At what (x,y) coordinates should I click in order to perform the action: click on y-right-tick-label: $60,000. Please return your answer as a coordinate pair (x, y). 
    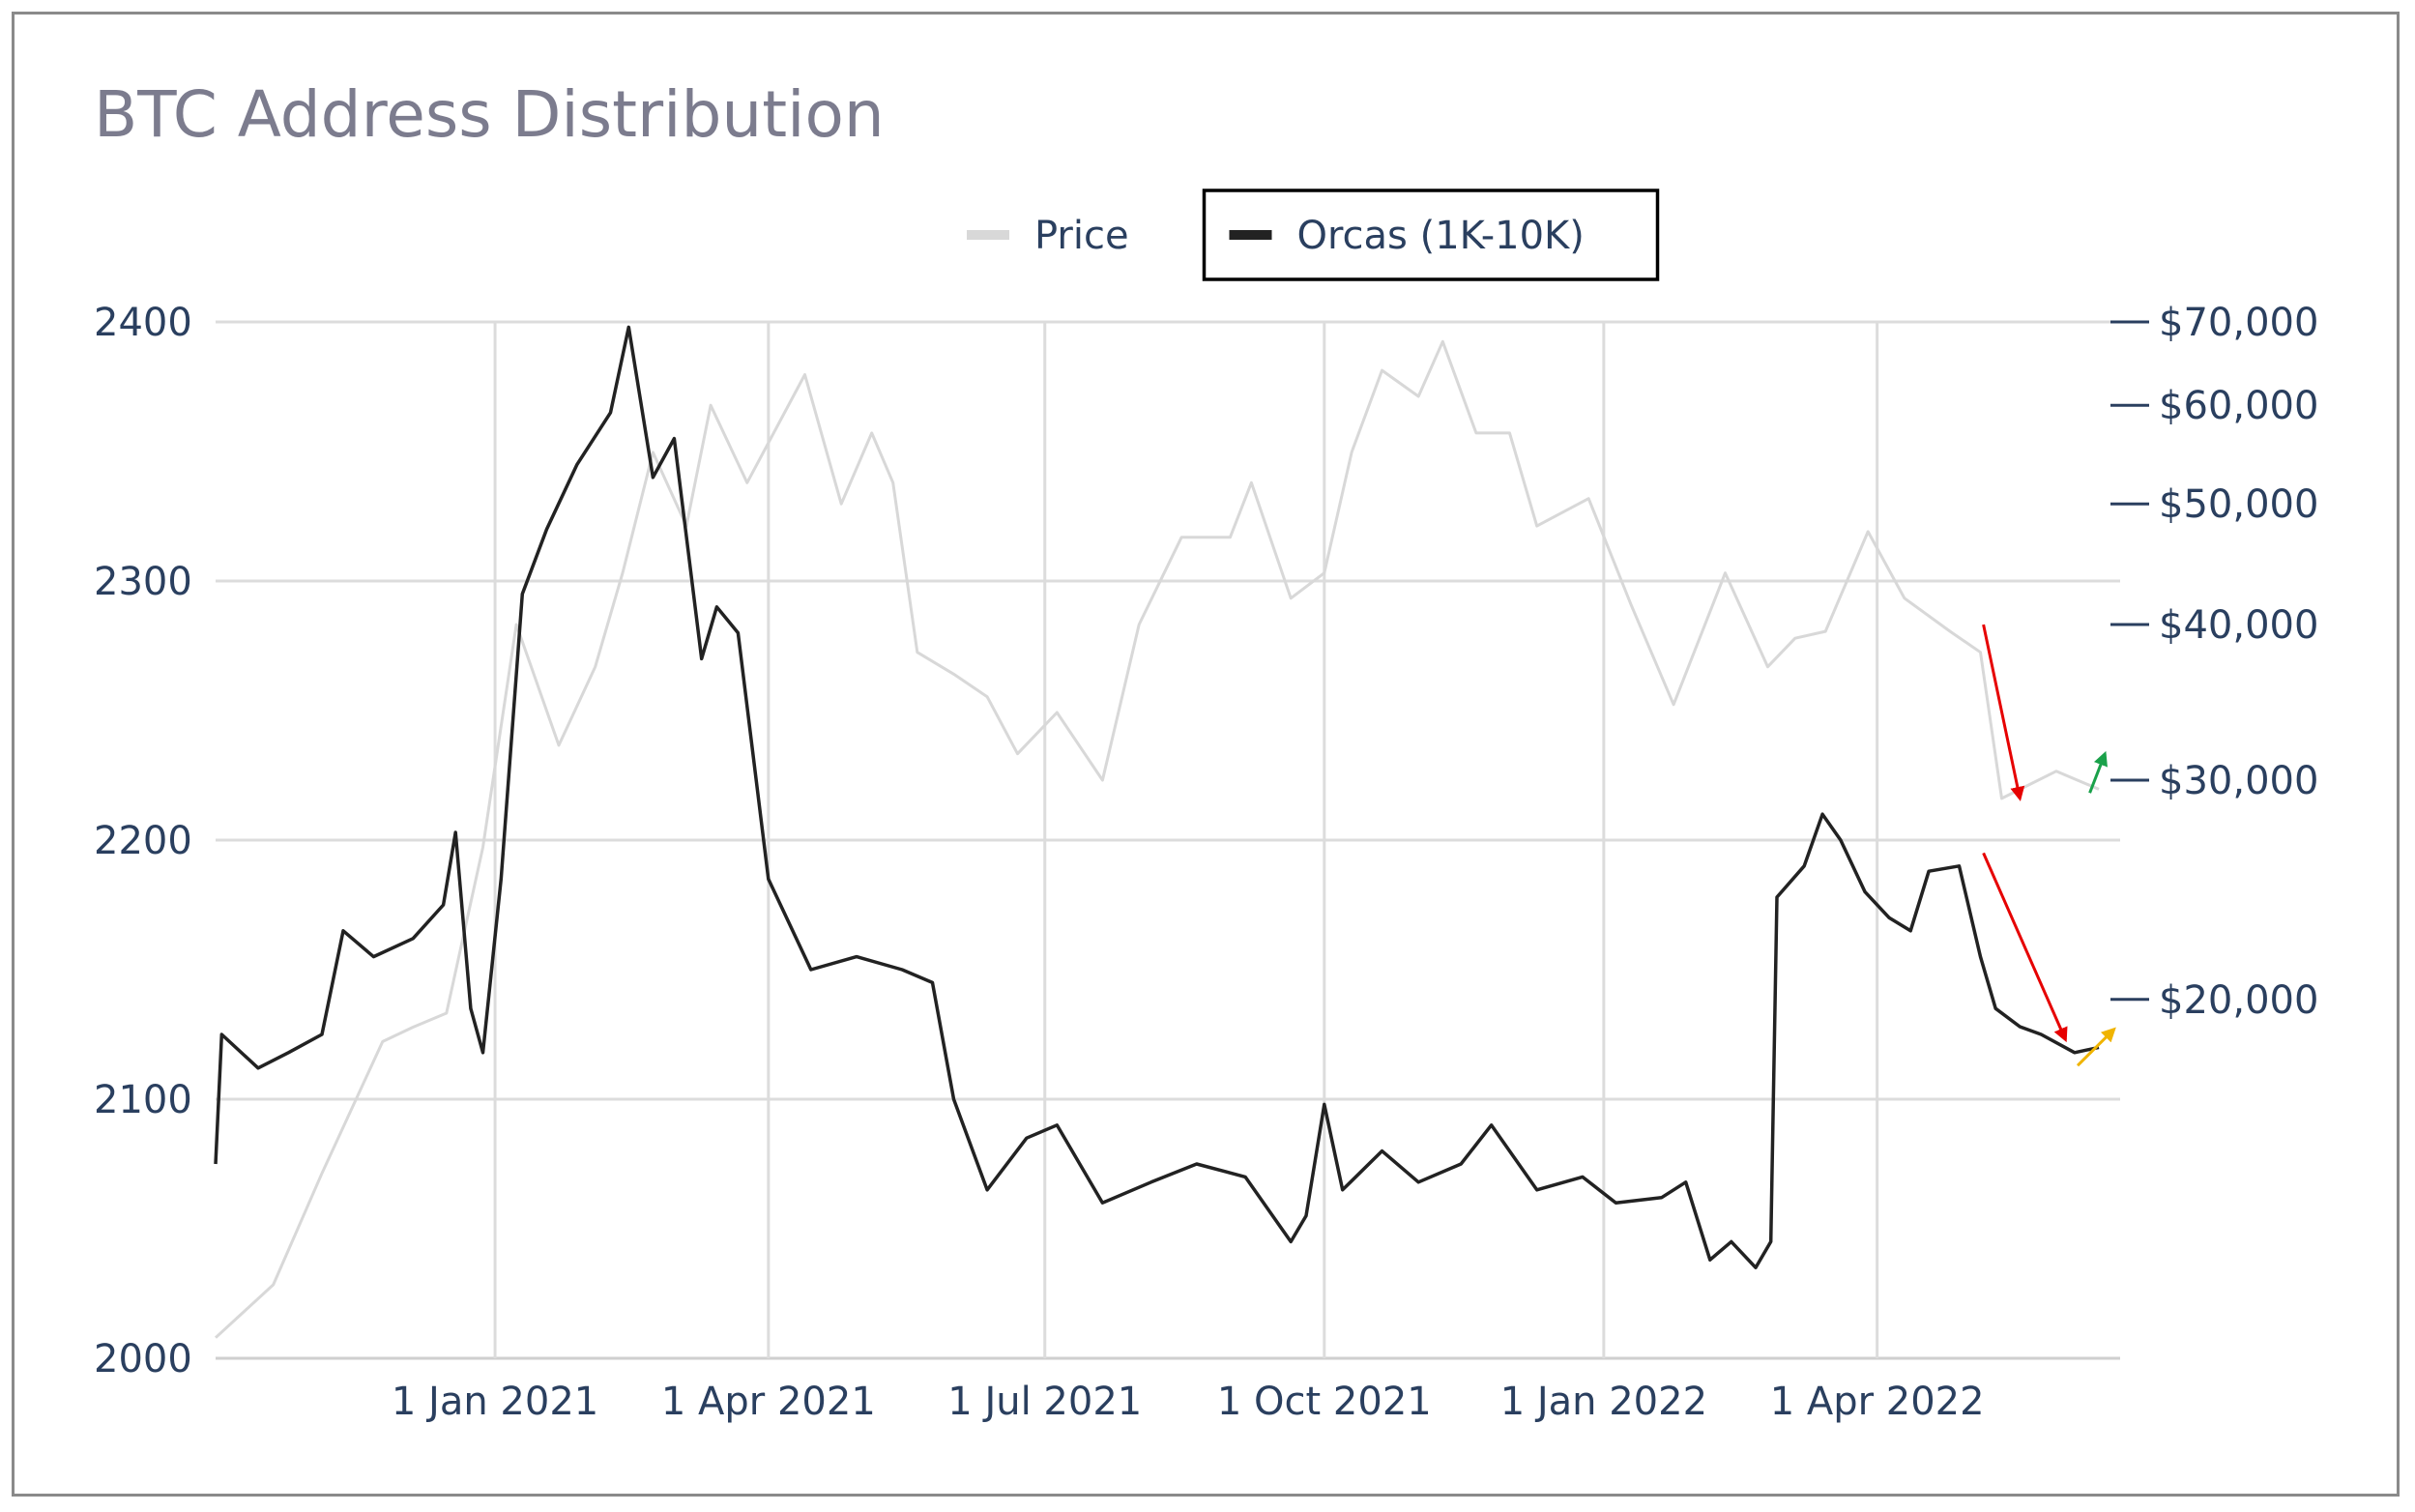
    Looking at the image, I should click on (2238, 406).